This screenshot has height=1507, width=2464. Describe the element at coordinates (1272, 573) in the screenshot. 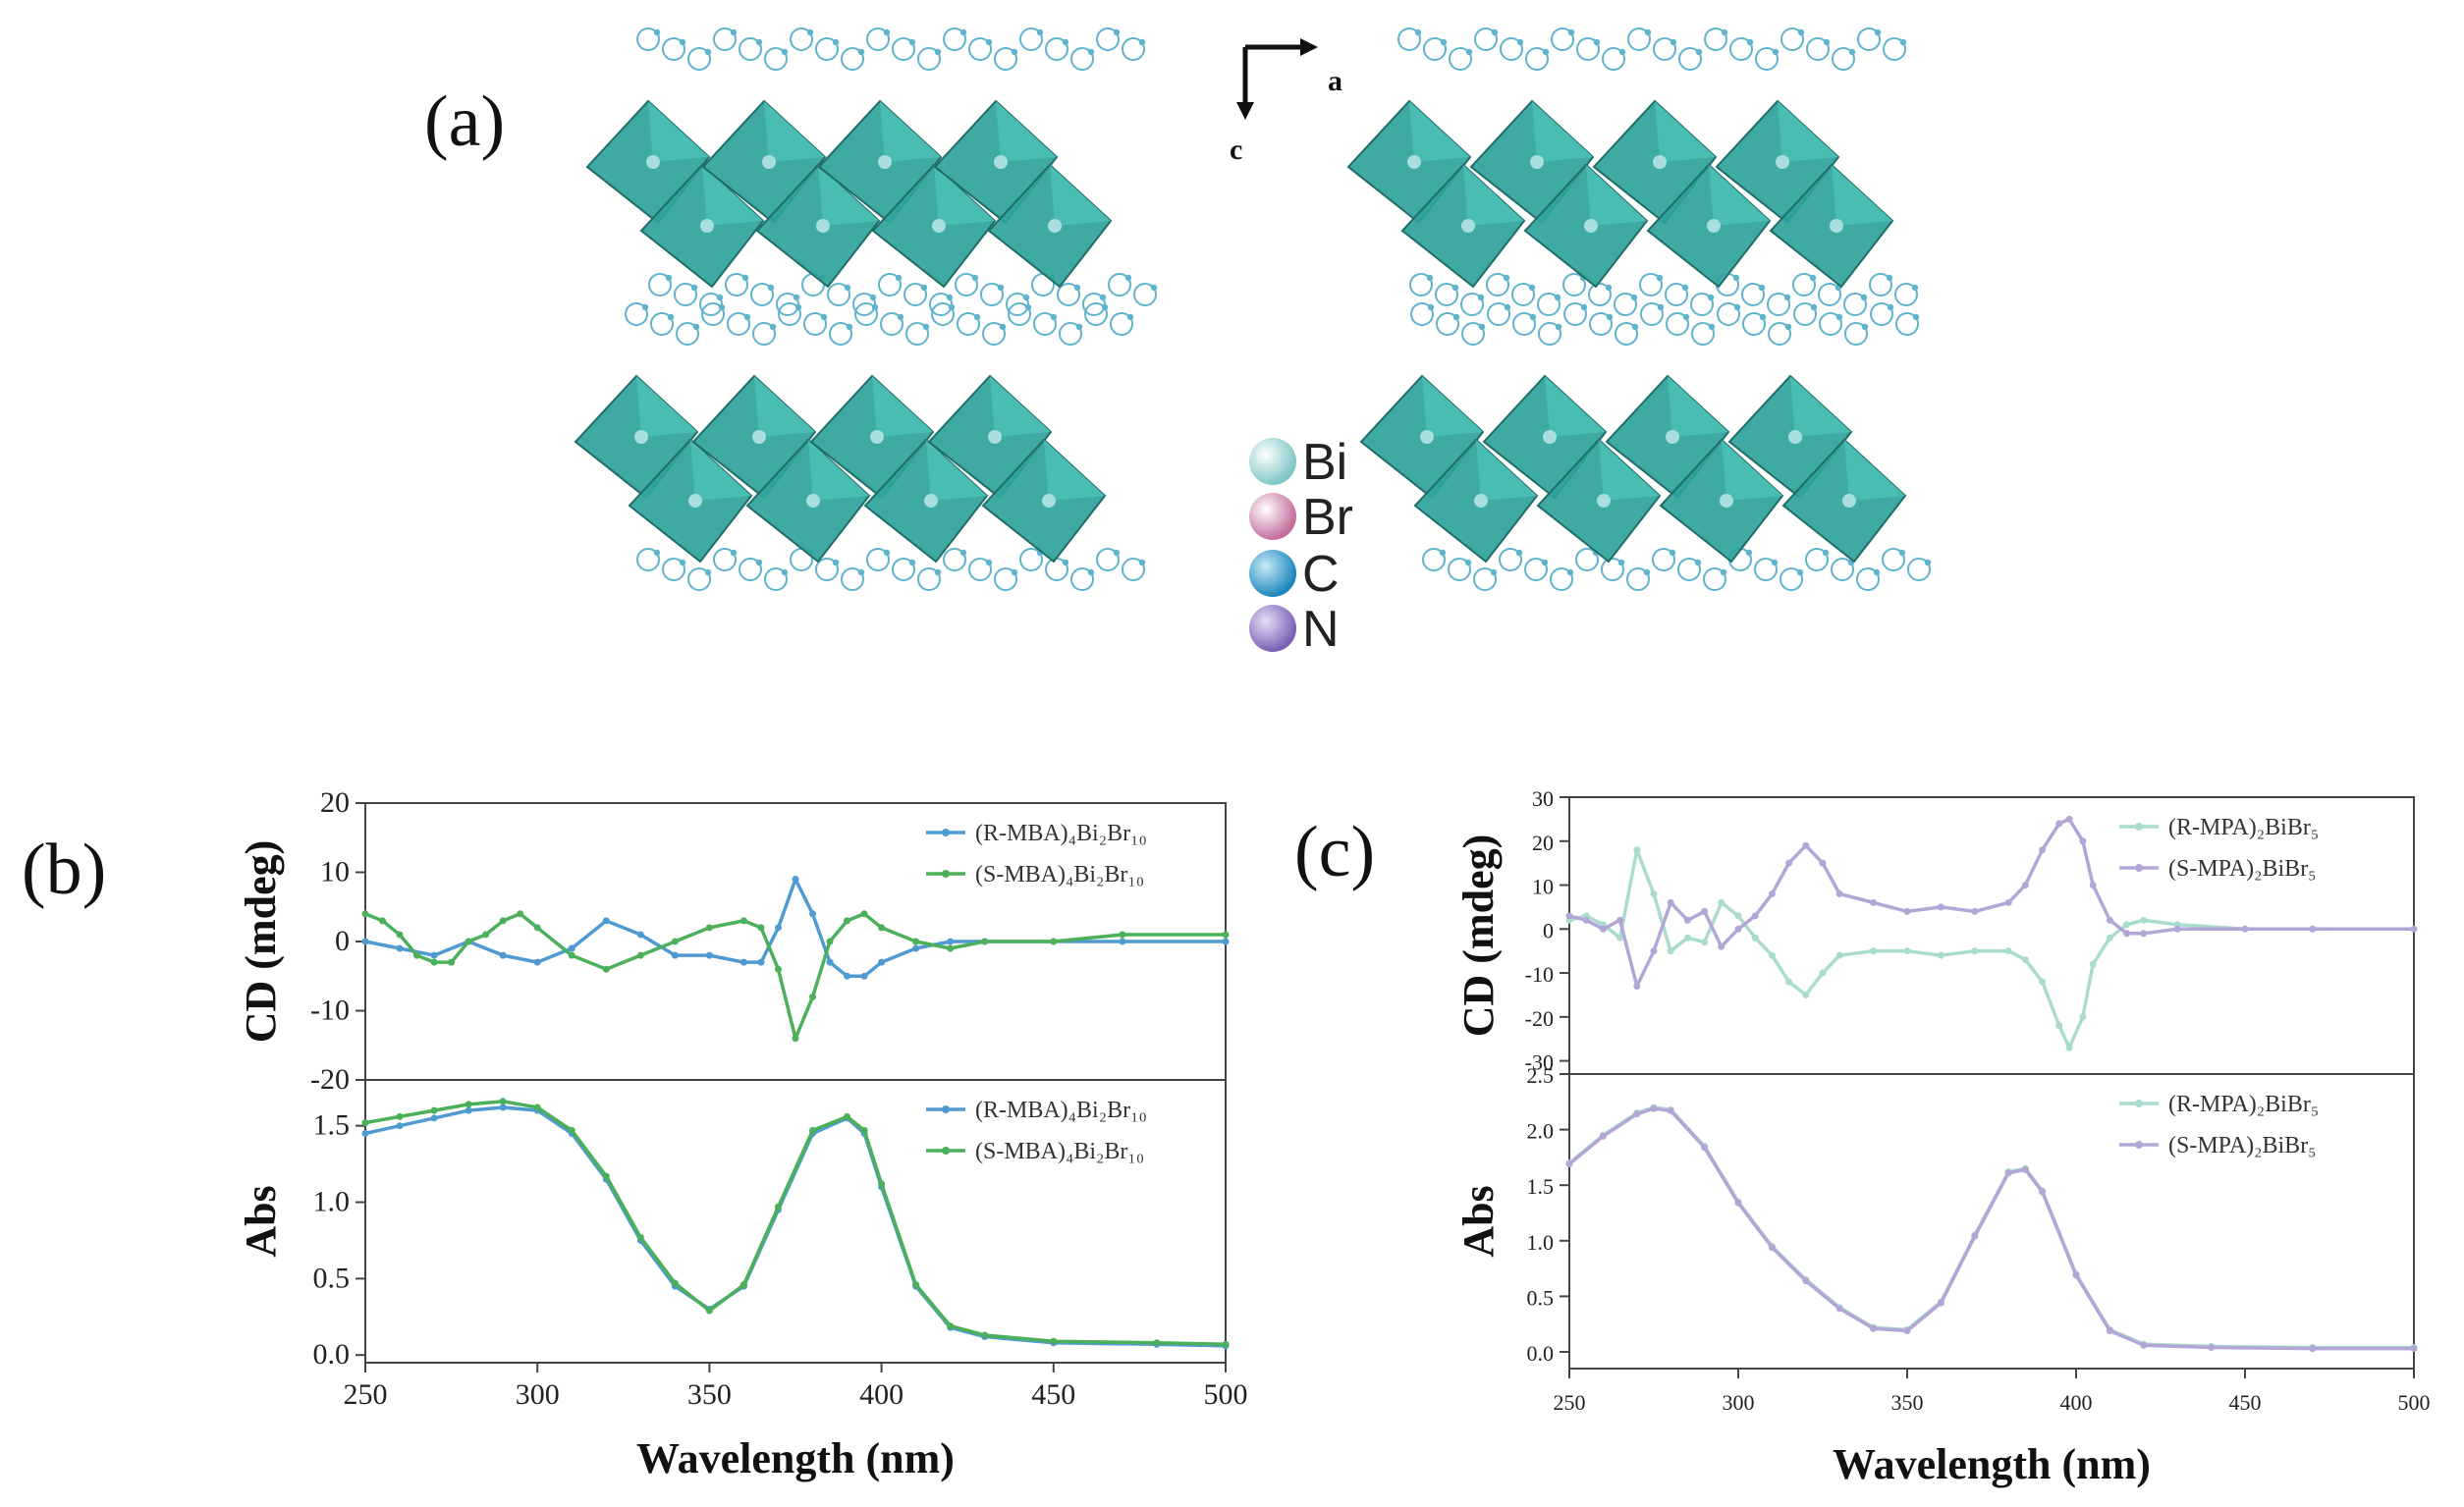

I see `c-atom-swatch` at that location.